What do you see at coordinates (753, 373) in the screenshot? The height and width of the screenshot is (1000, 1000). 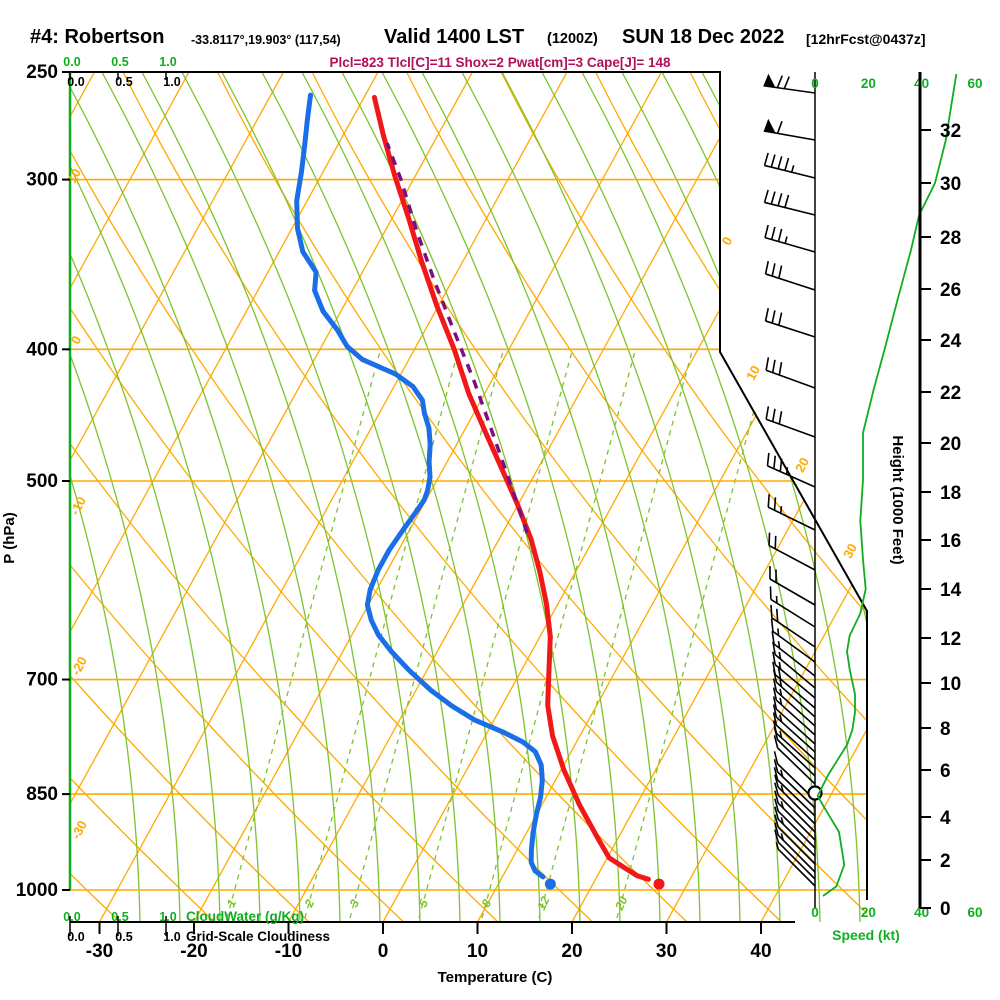 I see `isotherm-label-right: 10` at bounding box center [753, 373].